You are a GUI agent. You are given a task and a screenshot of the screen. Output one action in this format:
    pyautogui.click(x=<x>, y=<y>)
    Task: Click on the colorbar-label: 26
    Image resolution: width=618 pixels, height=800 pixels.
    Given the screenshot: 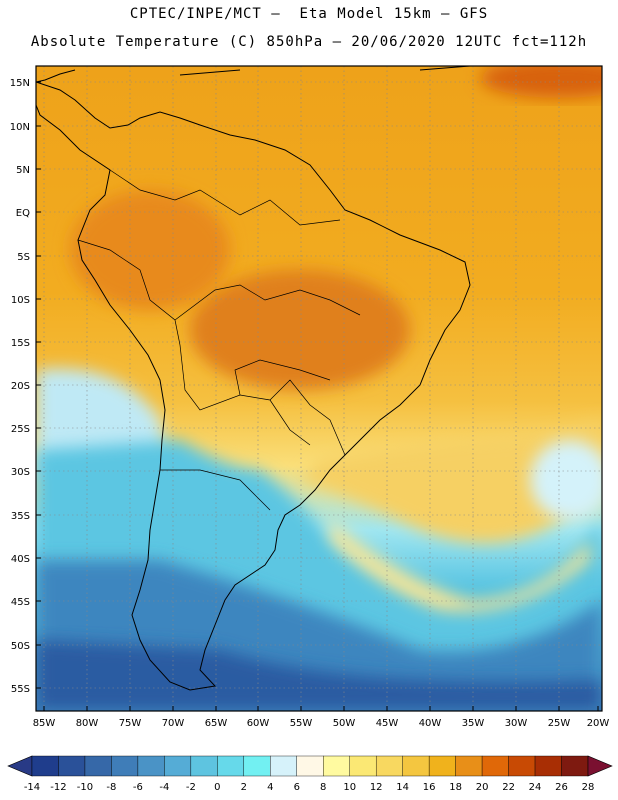 What is the action you would take?
    pyautogui.click(x=561, y=787)
    